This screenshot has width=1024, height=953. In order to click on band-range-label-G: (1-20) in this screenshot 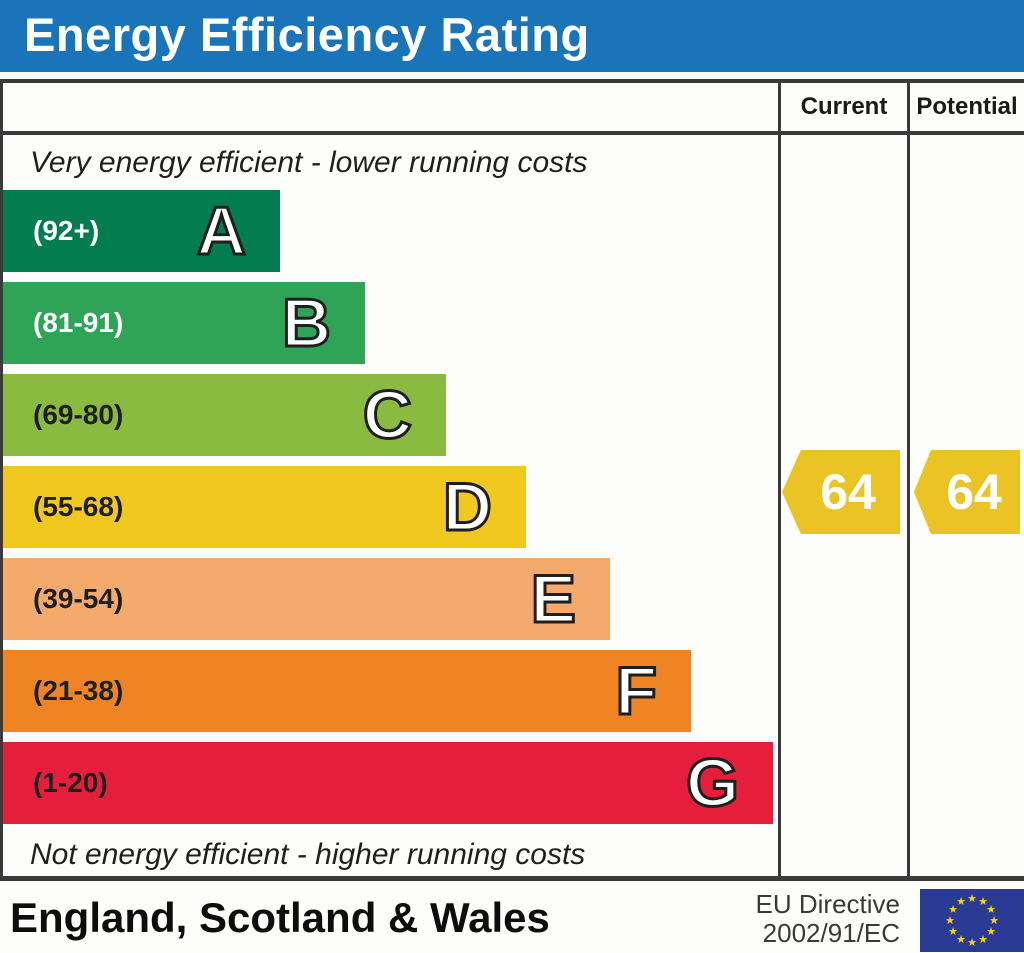, I will do `click(70, 782)`.